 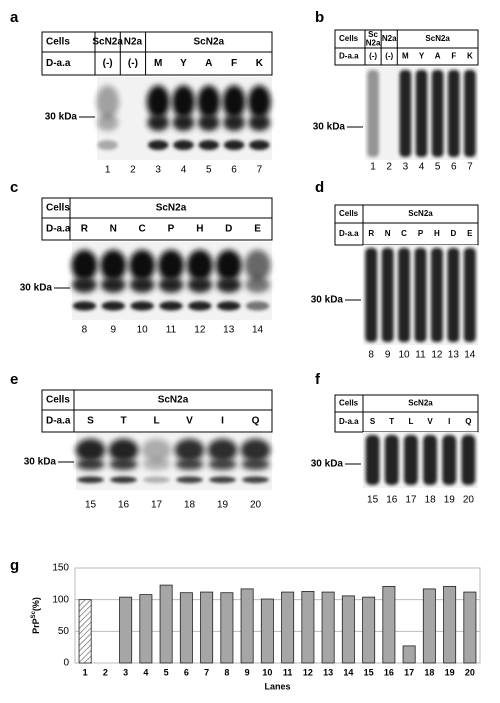 What do you see at coordinates (409, 672) in the screenshot?
I see `x-tick-label: 17` at bounding box center [409, 672].